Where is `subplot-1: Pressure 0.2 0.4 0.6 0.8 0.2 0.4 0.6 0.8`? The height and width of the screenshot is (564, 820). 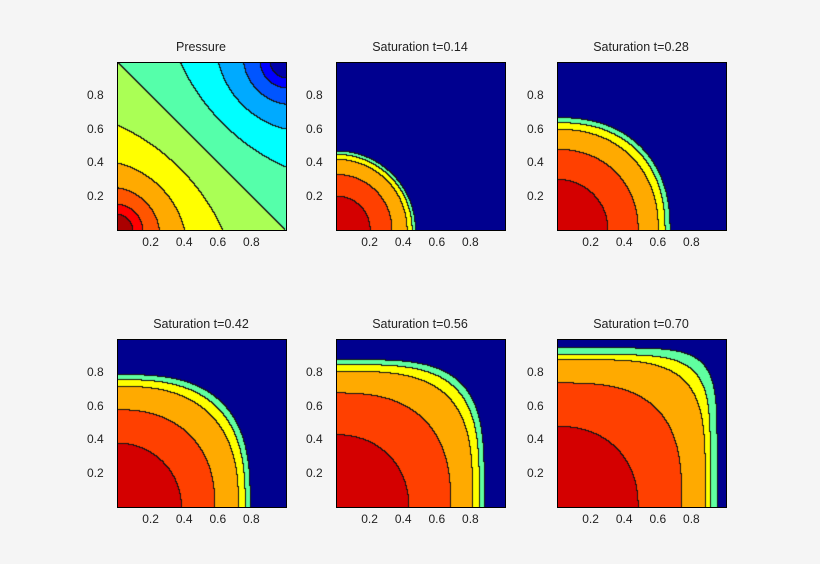
subplot-1: Pressure 0.2 0.4 0.6 0.8 0.2 0.4 0.6 0.8 is located at coordinates (187, 144).